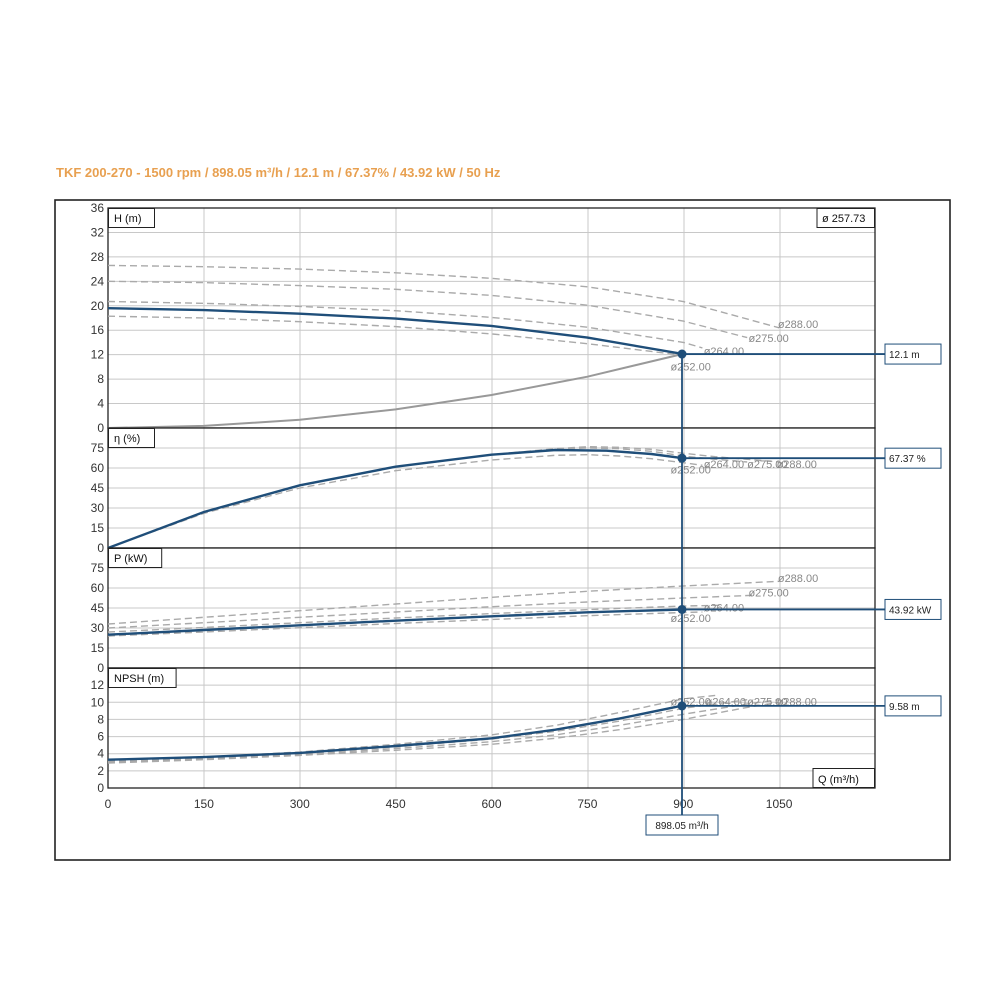 Image resolution: width=1000 pixels, height=1000 pixels. I want to click on y-axis-label-text: H (m), so click(128, 219).